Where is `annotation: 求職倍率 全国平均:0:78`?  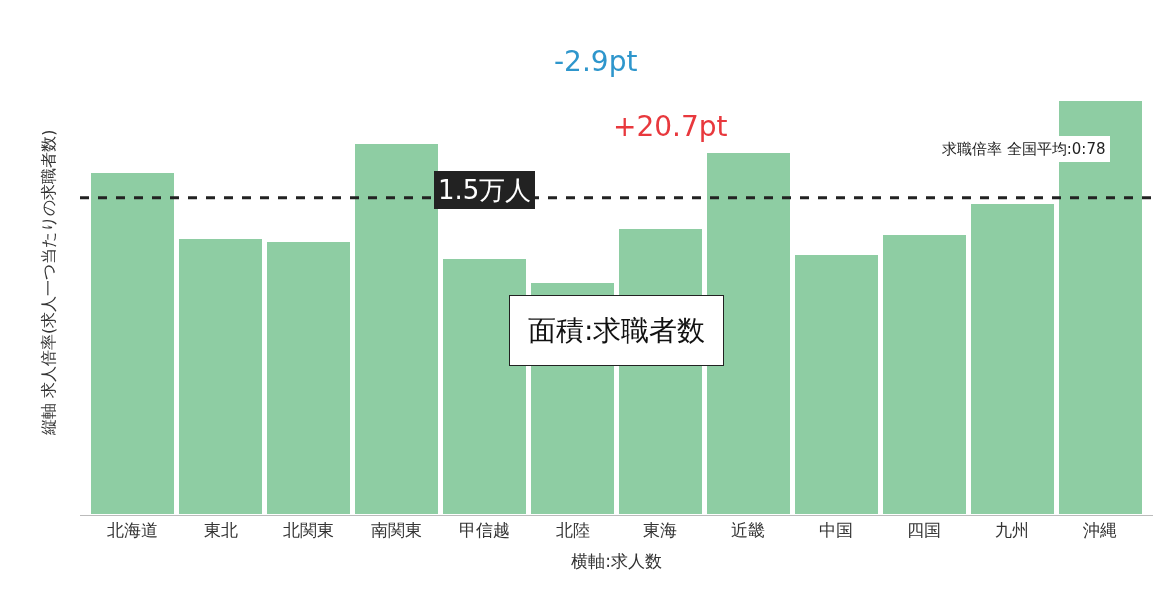
annotation: 求職倍率 全国平均:0:78 is located at coordinates (1024, 149).